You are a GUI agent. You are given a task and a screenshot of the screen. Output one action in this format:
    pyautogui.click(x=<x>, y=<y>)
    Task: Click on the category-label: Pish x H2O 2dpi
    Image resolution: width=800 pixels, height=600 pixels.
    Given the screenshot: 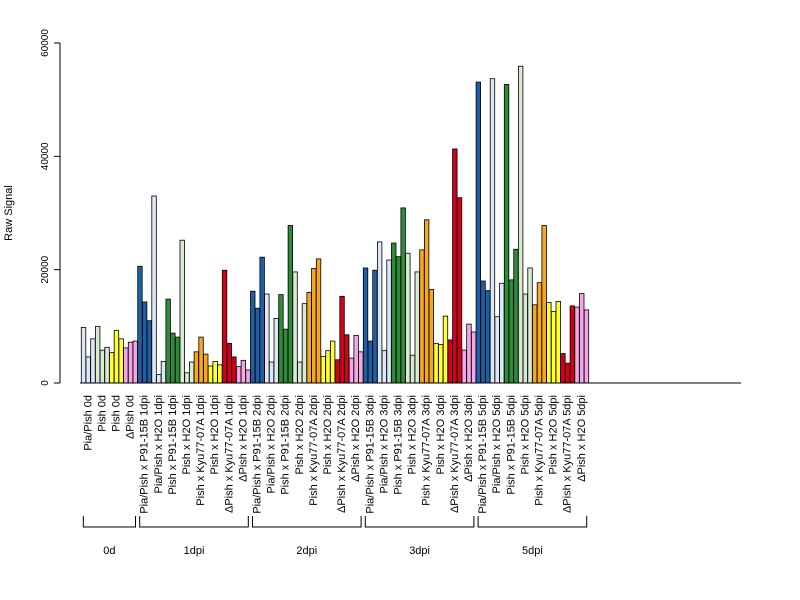 What is the action you would take?
    pyautogui.click(x=300, y=434)
    